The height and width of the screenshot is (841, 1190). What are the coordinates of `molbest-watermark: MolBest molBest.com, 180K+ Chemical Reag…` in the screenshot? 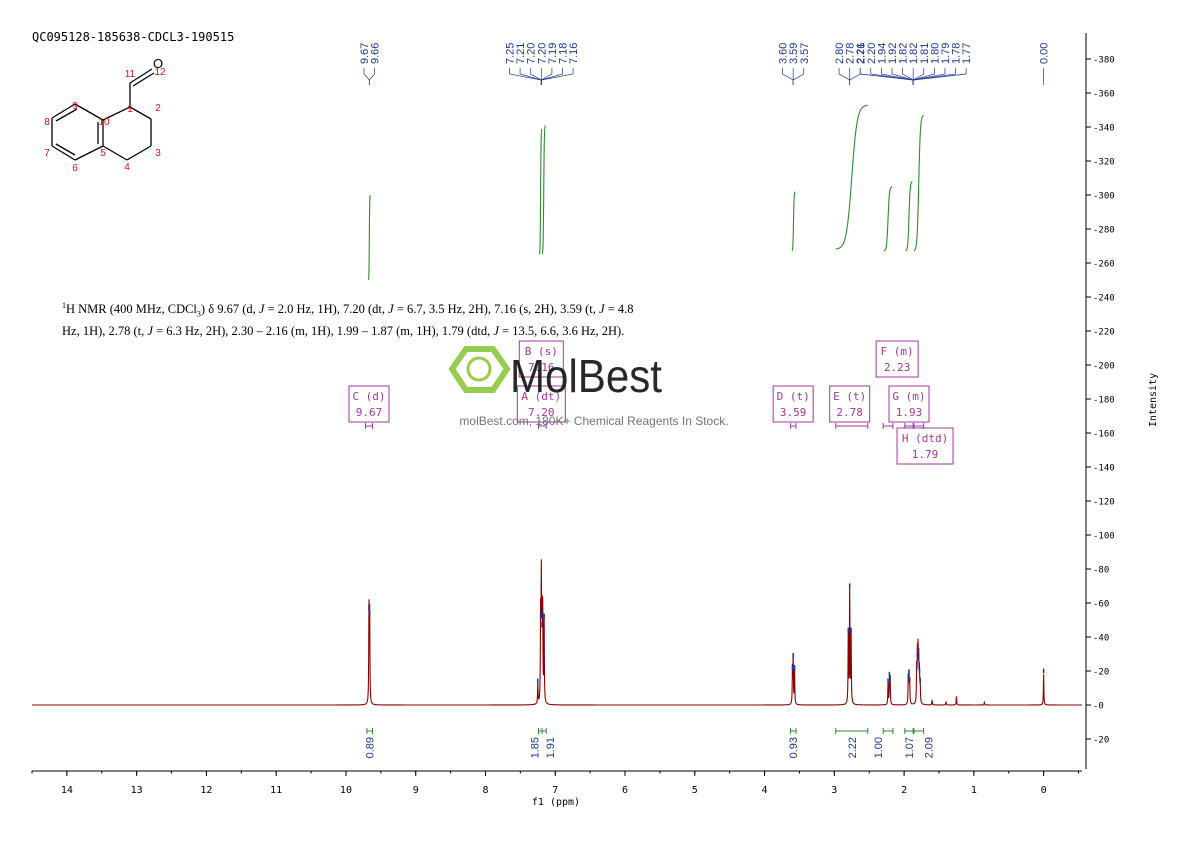 It's located at (588, 387).